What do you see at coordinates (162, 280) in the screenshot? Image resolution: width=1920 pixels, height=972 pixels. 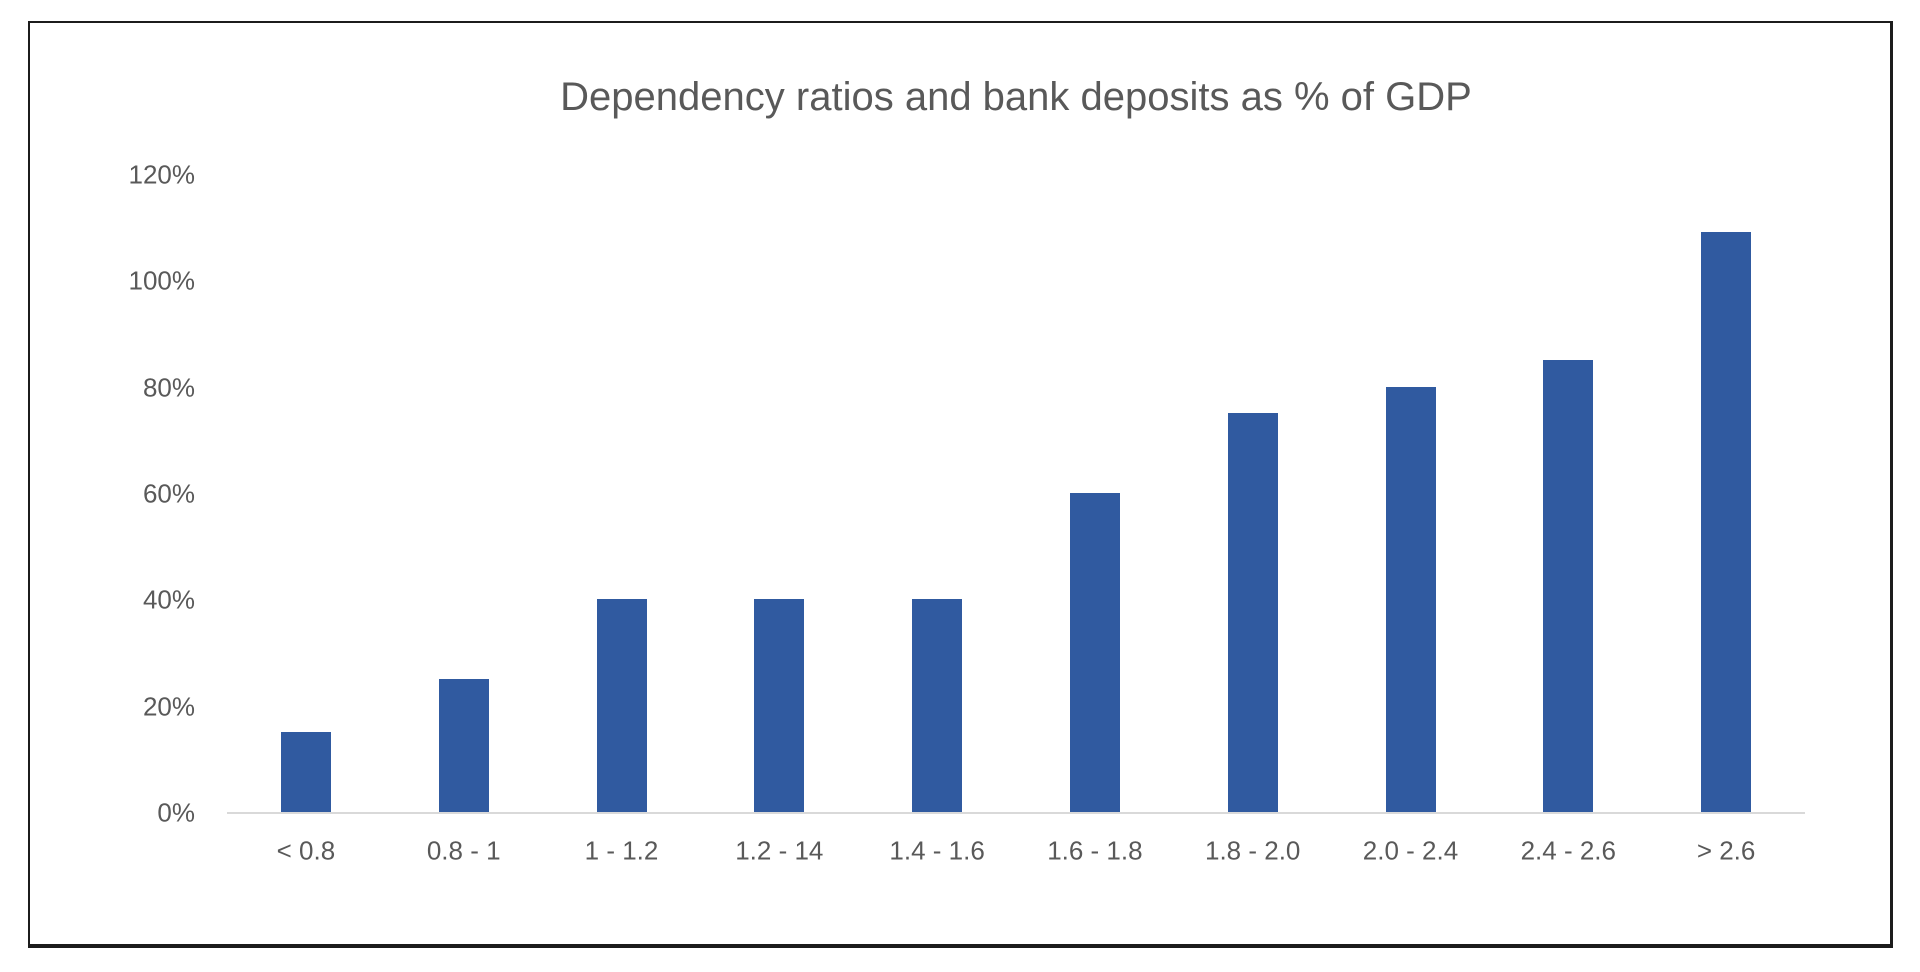 I see `y-tick-label: 100%` at bounding box center [162, 280].